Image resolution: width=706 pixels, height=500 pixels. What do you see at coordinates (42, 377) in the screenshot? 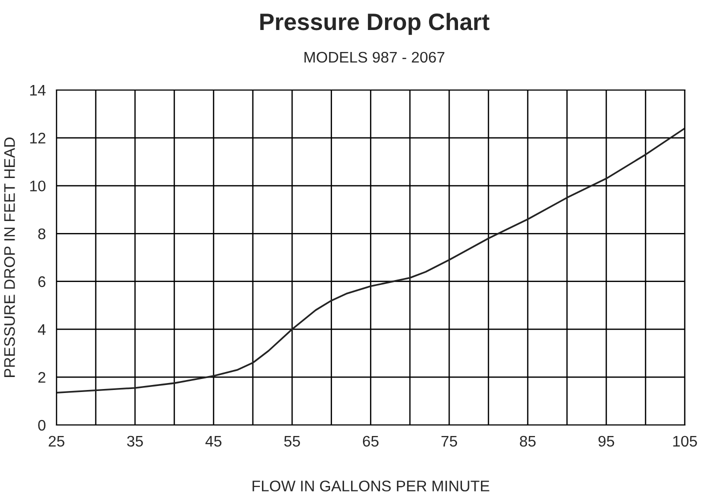
I see `y-tick-label: 2` at bounding box center [42, 377].